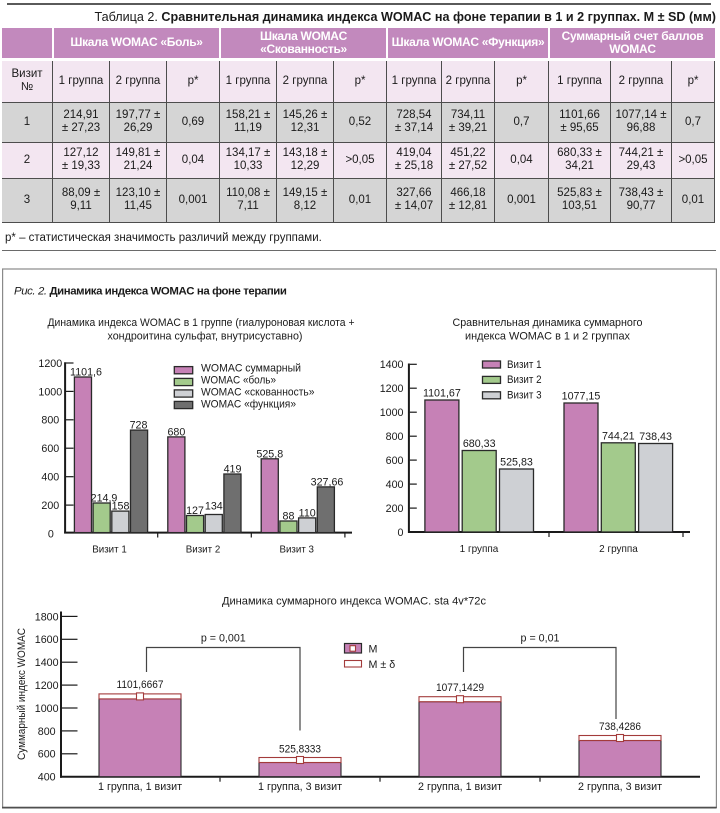  Describe the element at coordinates (238, 380) in the screenshot. I see `svg-text: WOMAC «боль»` at that location.